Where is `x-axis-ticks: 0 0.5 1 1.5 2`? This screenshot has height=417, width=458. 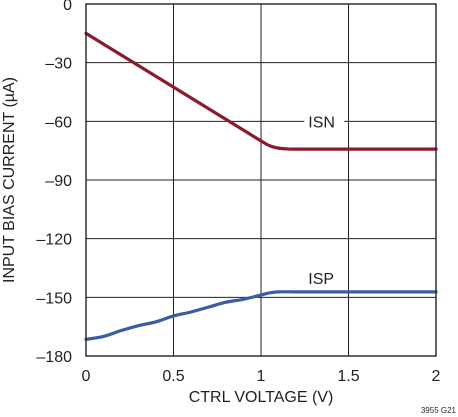 x-axis-ticks: 0 0.5 1 1.5 2 is located at coordinates (261, 376).